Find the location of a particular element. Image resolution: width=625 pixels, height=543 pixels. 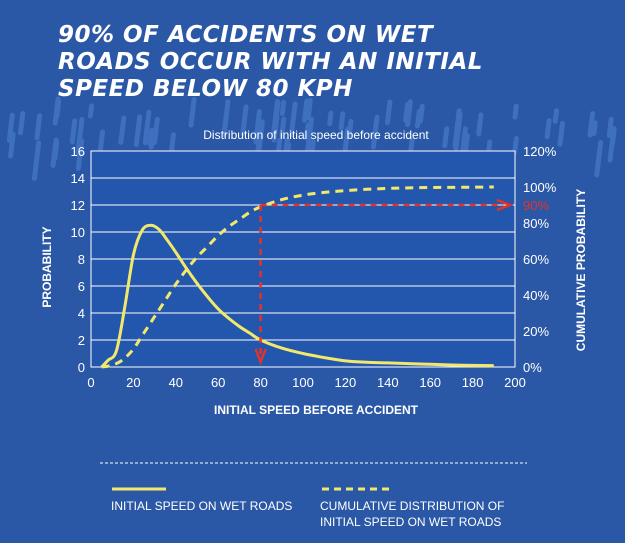

x-tick-label: 20 is located at coordinates (133, 382).